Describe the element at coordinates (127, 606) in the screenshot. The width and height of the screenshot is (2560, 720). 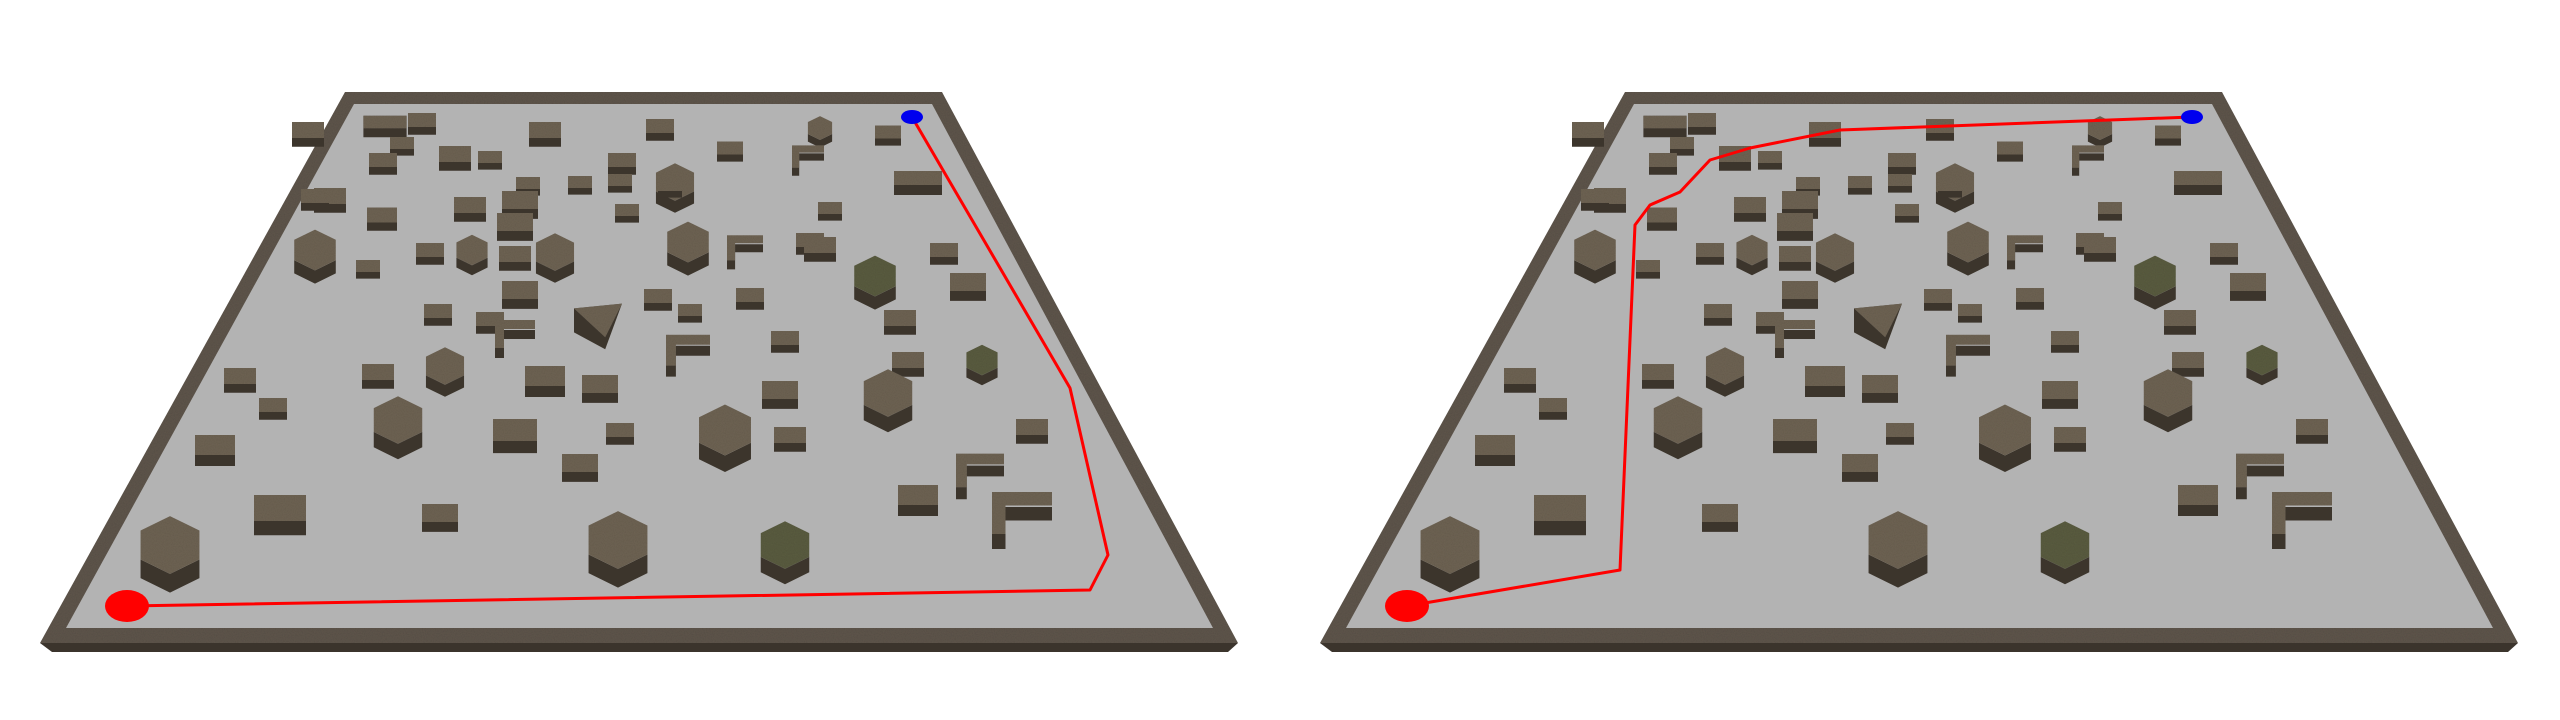
I see `start-marker` at that location.